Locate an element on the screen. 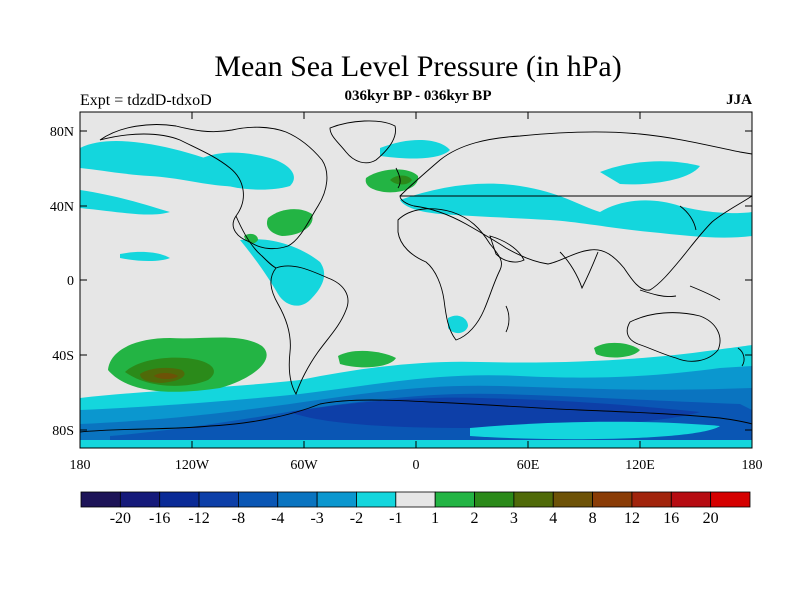 The image size is (800, 600). x-tick-label-1: 120W is located at coordinates (192, 465).